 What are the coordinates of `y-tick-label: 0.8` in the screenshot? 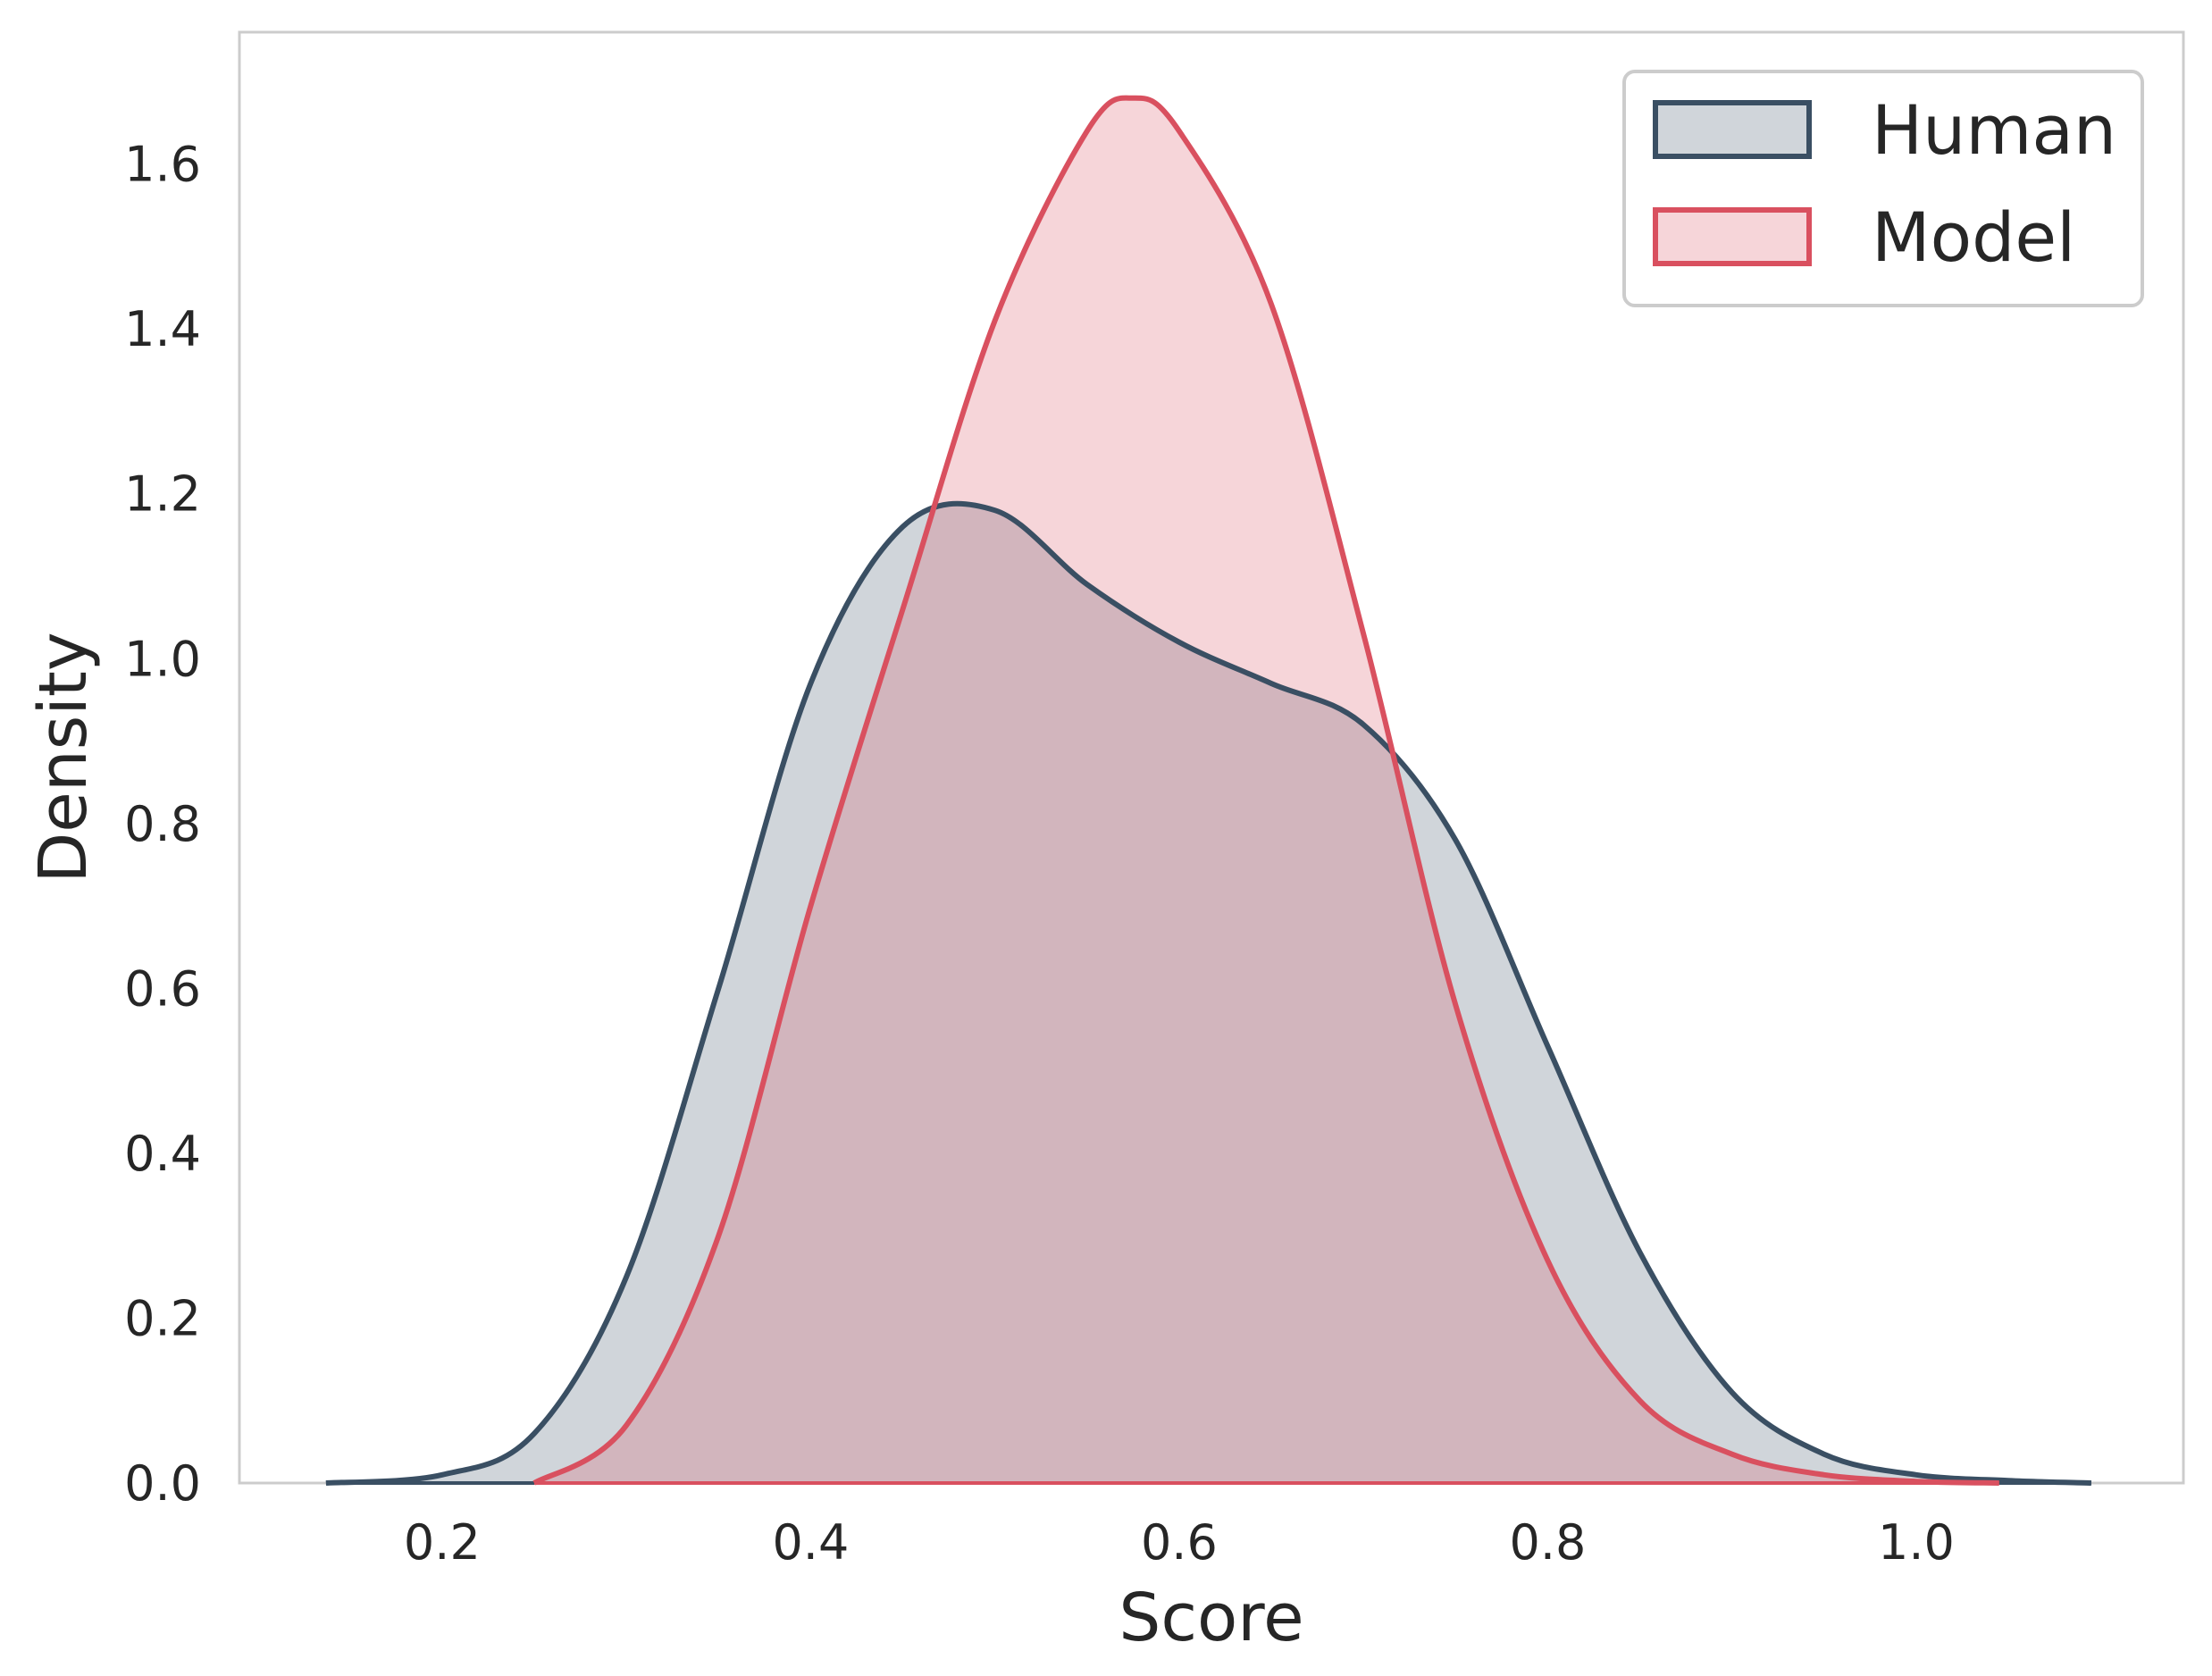 It's located at (163, 824).